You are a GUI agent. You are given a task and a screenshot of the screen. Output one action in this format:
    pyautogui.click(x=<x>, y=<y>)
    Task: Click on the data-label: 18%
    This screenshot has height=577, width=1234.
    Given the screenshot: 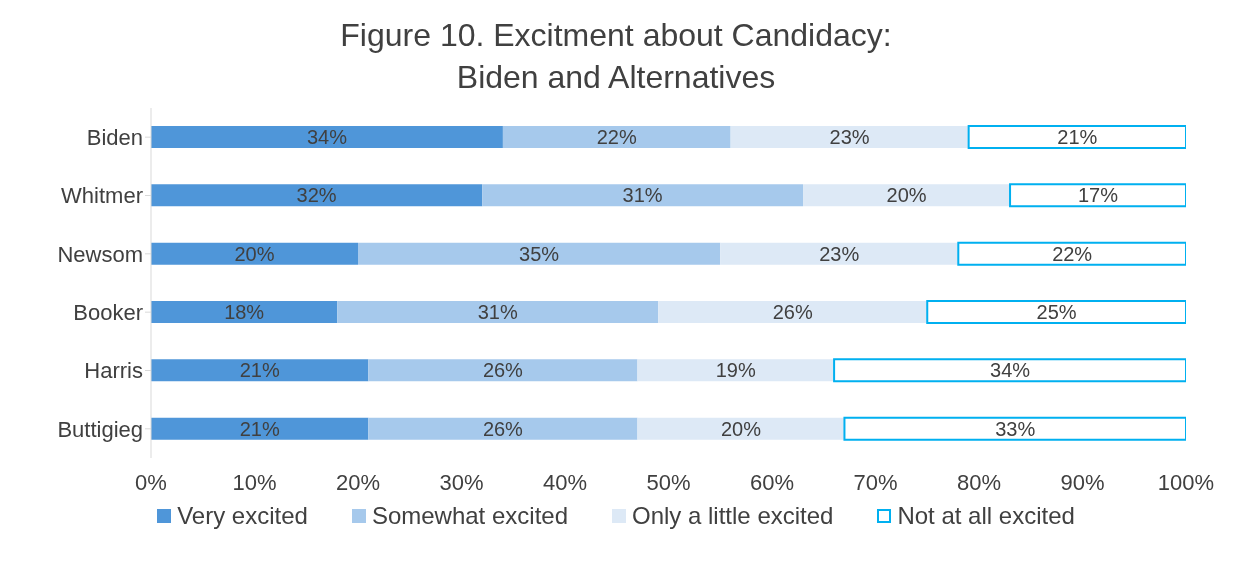 What is the action you would take?
    pyautogui.click(x=244, y=312)
    